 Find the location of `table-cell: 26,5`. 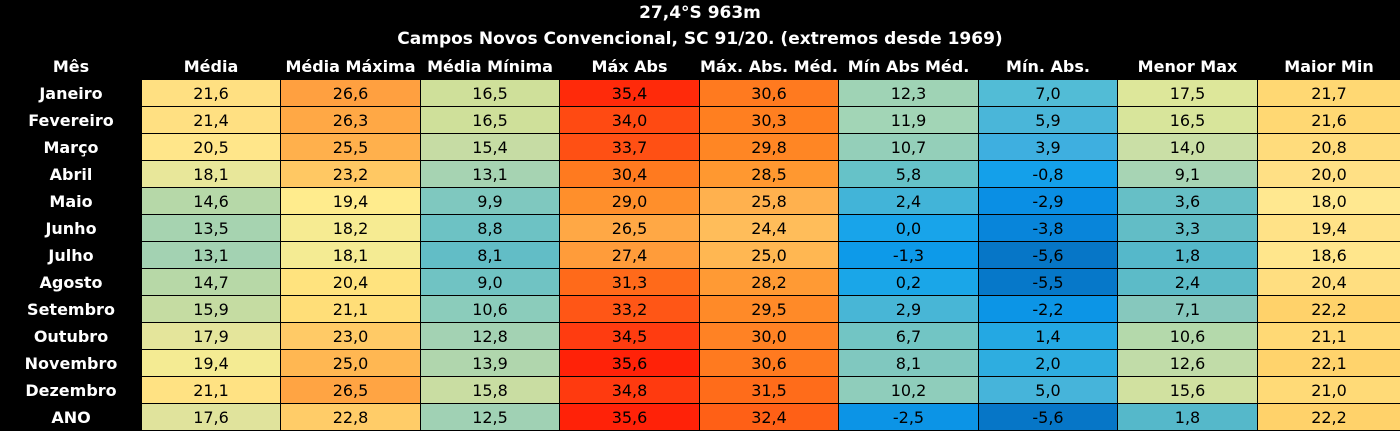

table-cell: 26,5 is located at coordinates (351, 390).